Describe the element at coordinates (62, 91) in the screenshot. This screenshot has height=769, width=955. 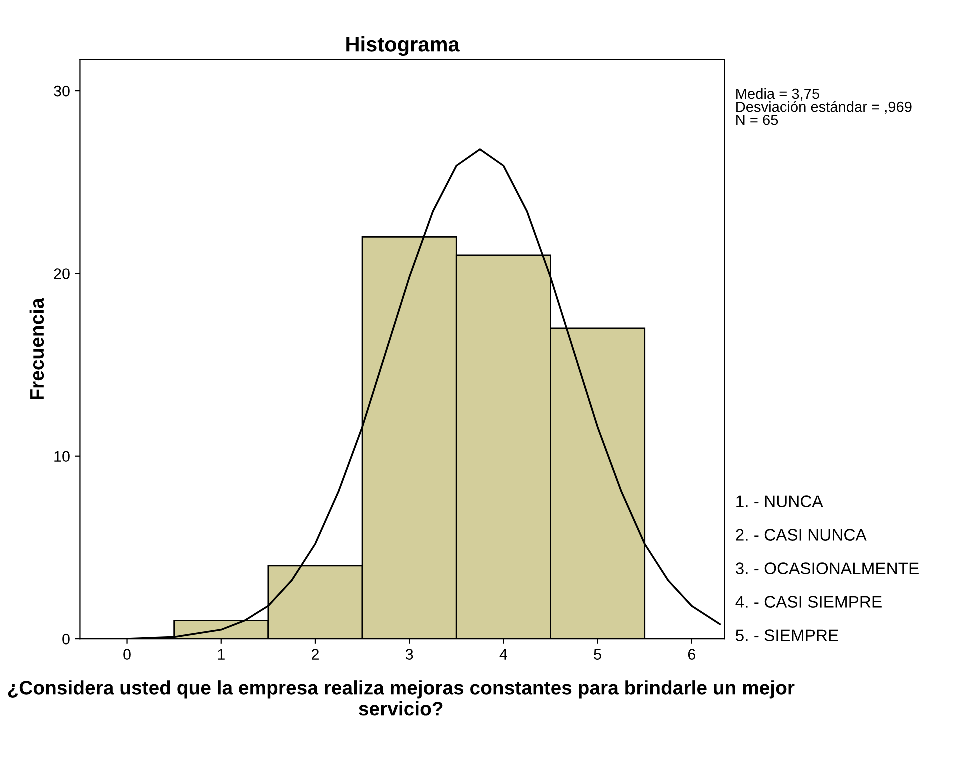
I see `y-tick-label: 30` at that location.